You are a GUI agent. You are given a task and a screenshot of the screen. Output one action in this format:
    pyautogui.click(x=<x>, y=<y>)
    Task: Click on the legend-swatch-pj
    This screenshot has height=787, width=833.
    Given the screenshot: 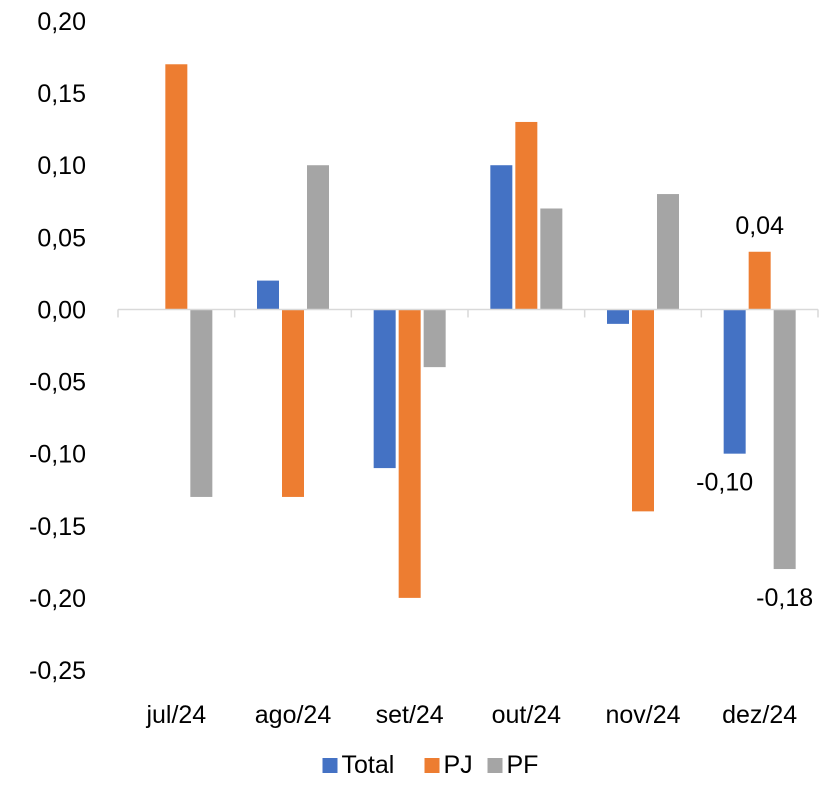 What is the action you would take?
    pyautogui.click(x=432, y=765)
    